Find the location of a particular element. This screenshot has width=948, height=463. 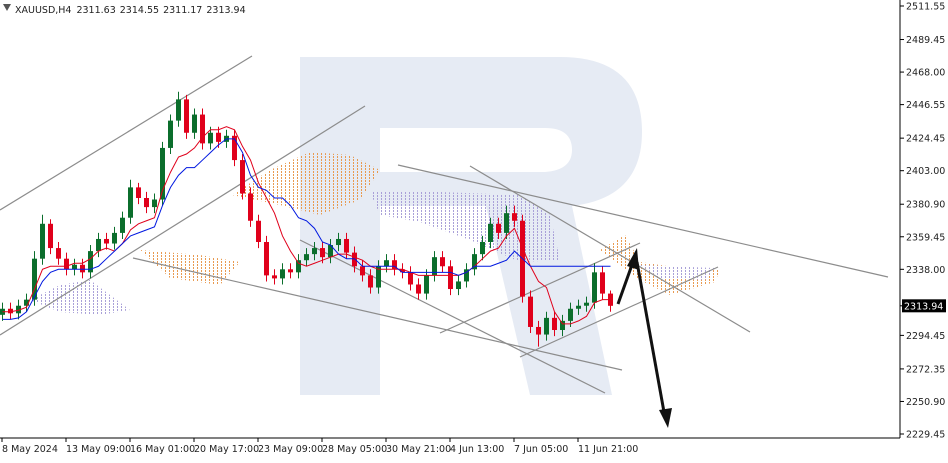

y-tick-label: 2424.45 is located at coordinates (925, 139).